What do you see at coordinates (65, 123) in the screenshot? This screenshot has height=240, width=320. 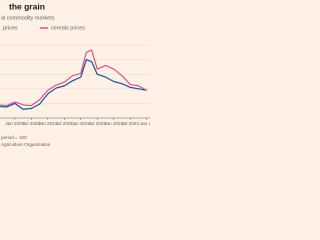 I see `x-tick-label: Jul 2021` at bounding box center [65, 123].